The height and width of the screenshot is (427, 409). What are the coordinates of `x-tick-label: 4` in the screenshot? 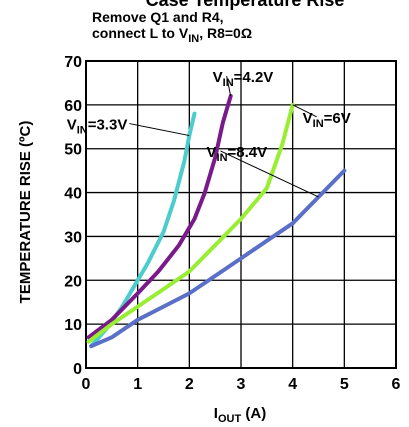 It's located at (292, 384).